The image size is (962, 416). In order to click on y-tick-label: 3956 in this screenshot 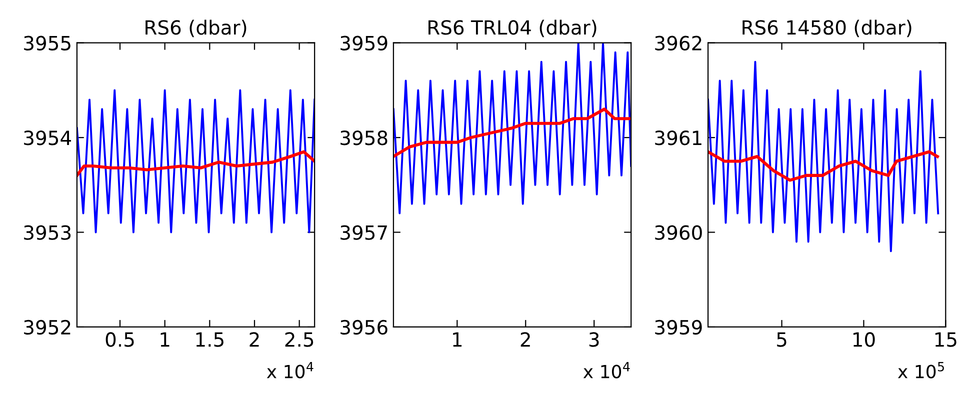, I will do `click(364, 327)`.